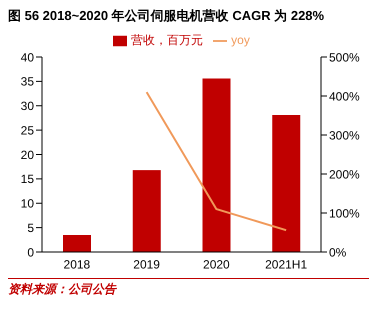 The height and width of the screenshot is (331, 377). I want to click on y2-tick-label: 0%, so click(338, 252).